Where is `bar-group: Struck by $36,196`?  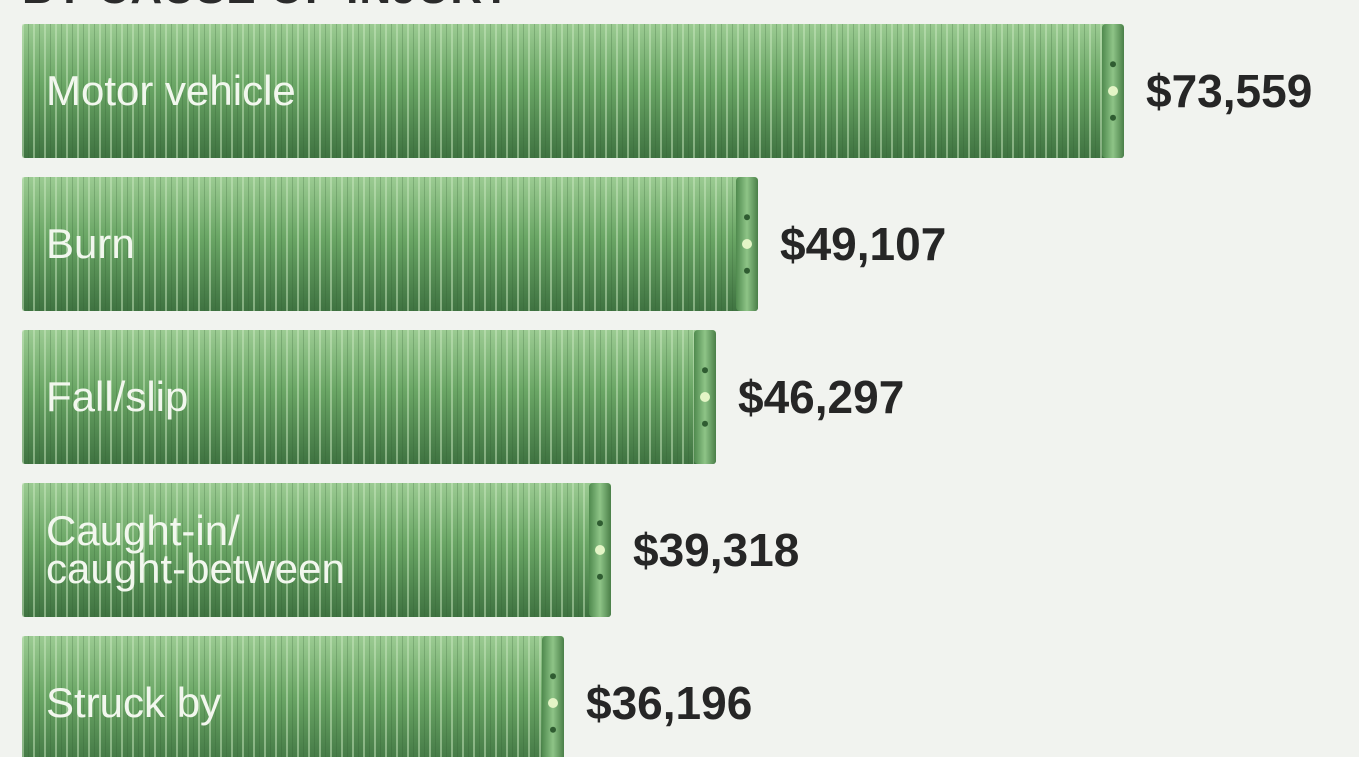
bar-group: Struck by $36,196 is located at coordinates (387, 696).